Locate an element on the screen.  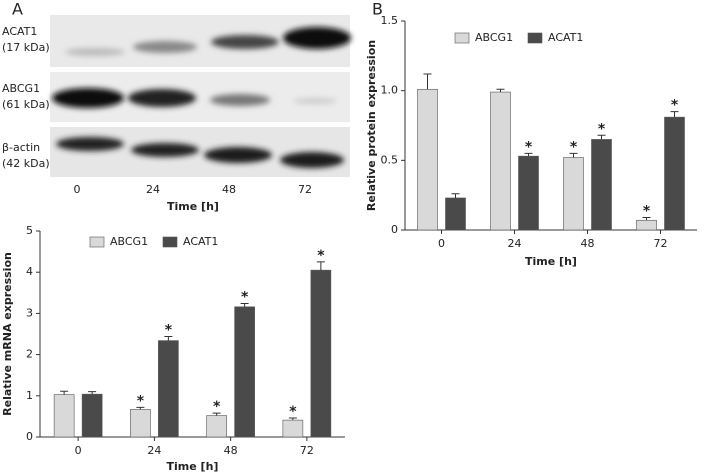
panel-label: A is located at coordinates (17, 9).